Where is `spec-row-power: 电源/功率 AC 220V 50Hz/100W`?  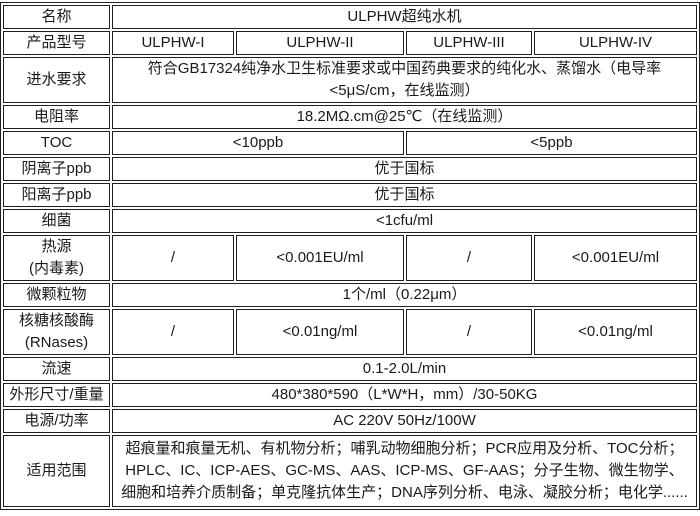 spec-row-power: 电源/功率 AC 220V 50Hz/100W is located at coordinates (350, 421).